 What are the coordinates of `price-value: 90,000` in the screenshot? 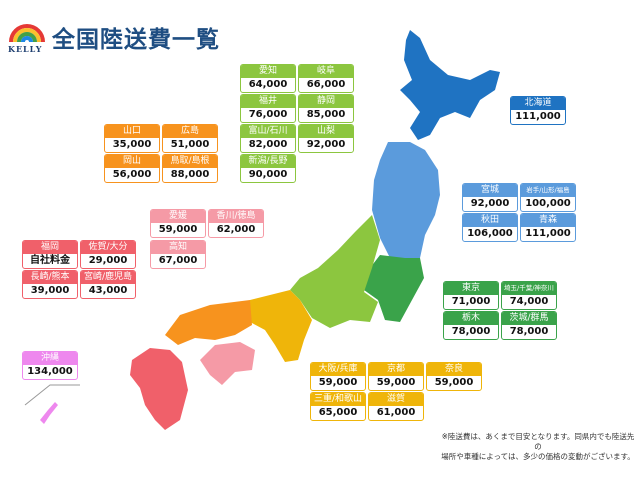 It's located at (268, 174).